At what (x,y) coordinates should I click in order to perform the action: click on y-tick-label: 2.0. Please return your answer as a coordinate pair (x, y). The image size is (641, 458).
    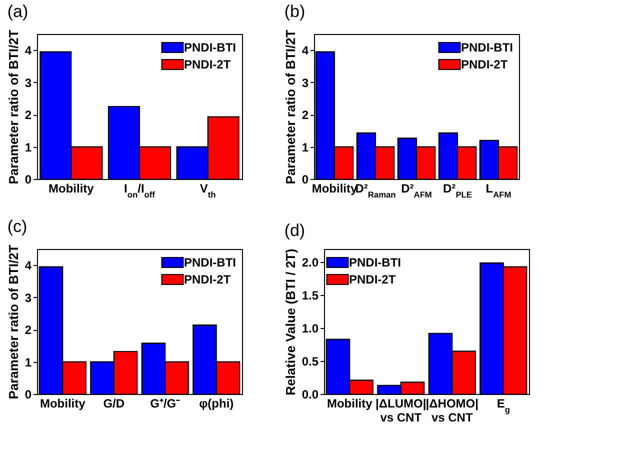
    Looking at the image, I should click on (310, 263).